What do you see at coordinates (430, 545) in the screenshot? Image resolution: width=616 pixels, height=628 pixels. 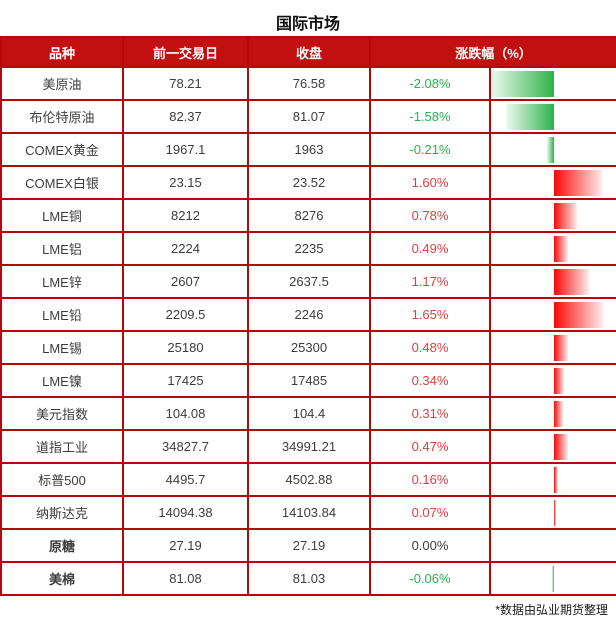 I see `pct-cell: 0.00%` at bounding box center [430, 545].